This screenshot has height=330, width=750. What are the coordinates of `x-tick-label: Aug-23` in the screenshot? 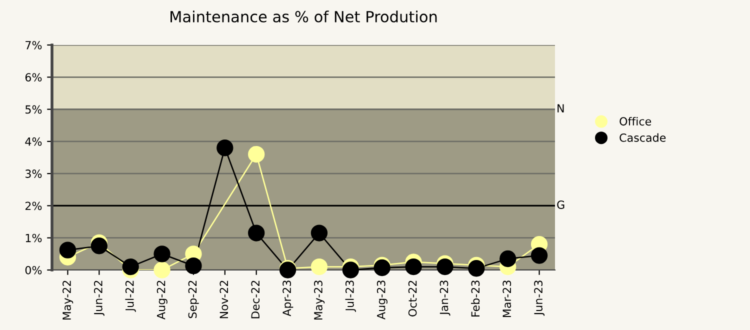 It's located at (382, 300).